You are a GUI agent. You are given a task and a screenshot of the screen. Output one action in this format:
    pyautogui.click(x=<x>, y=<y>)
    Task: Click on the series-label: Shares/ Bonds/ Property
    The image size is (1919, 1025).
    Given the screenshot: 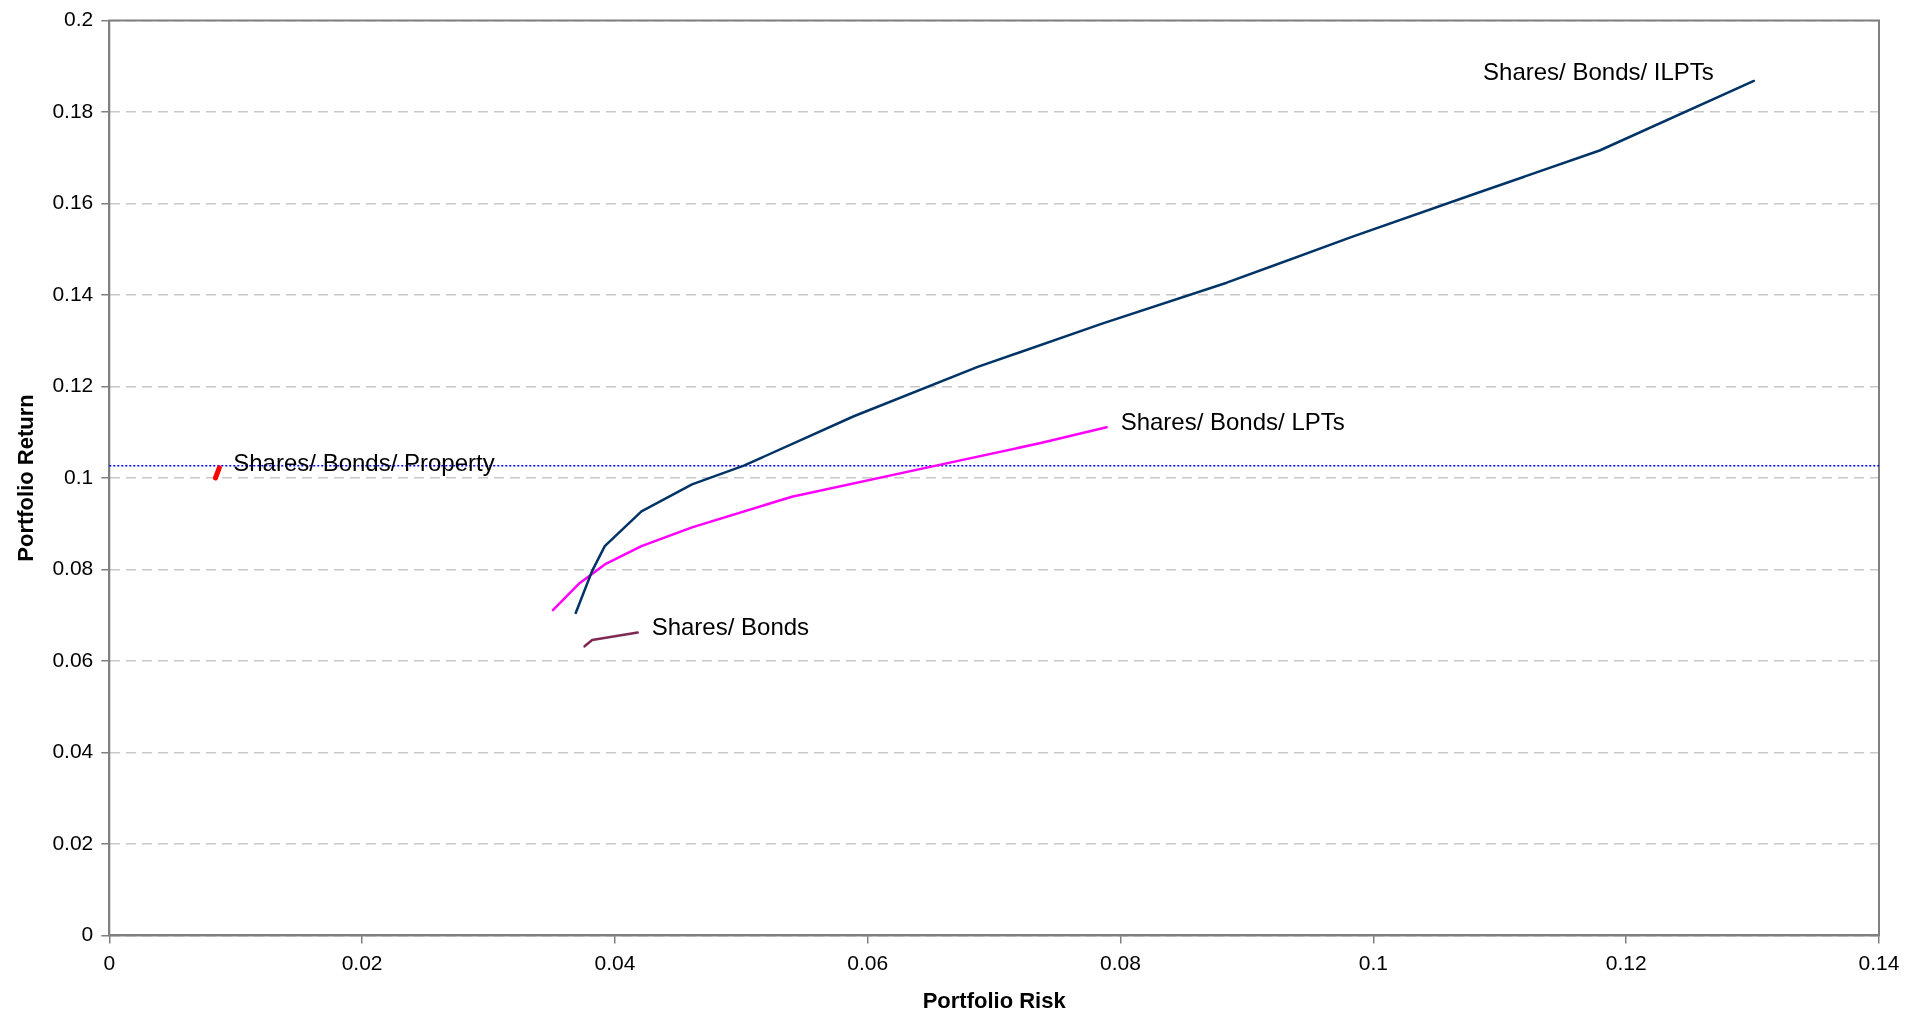 What is the action you would take?
    pyautogui.click(x=364, y=462)
    